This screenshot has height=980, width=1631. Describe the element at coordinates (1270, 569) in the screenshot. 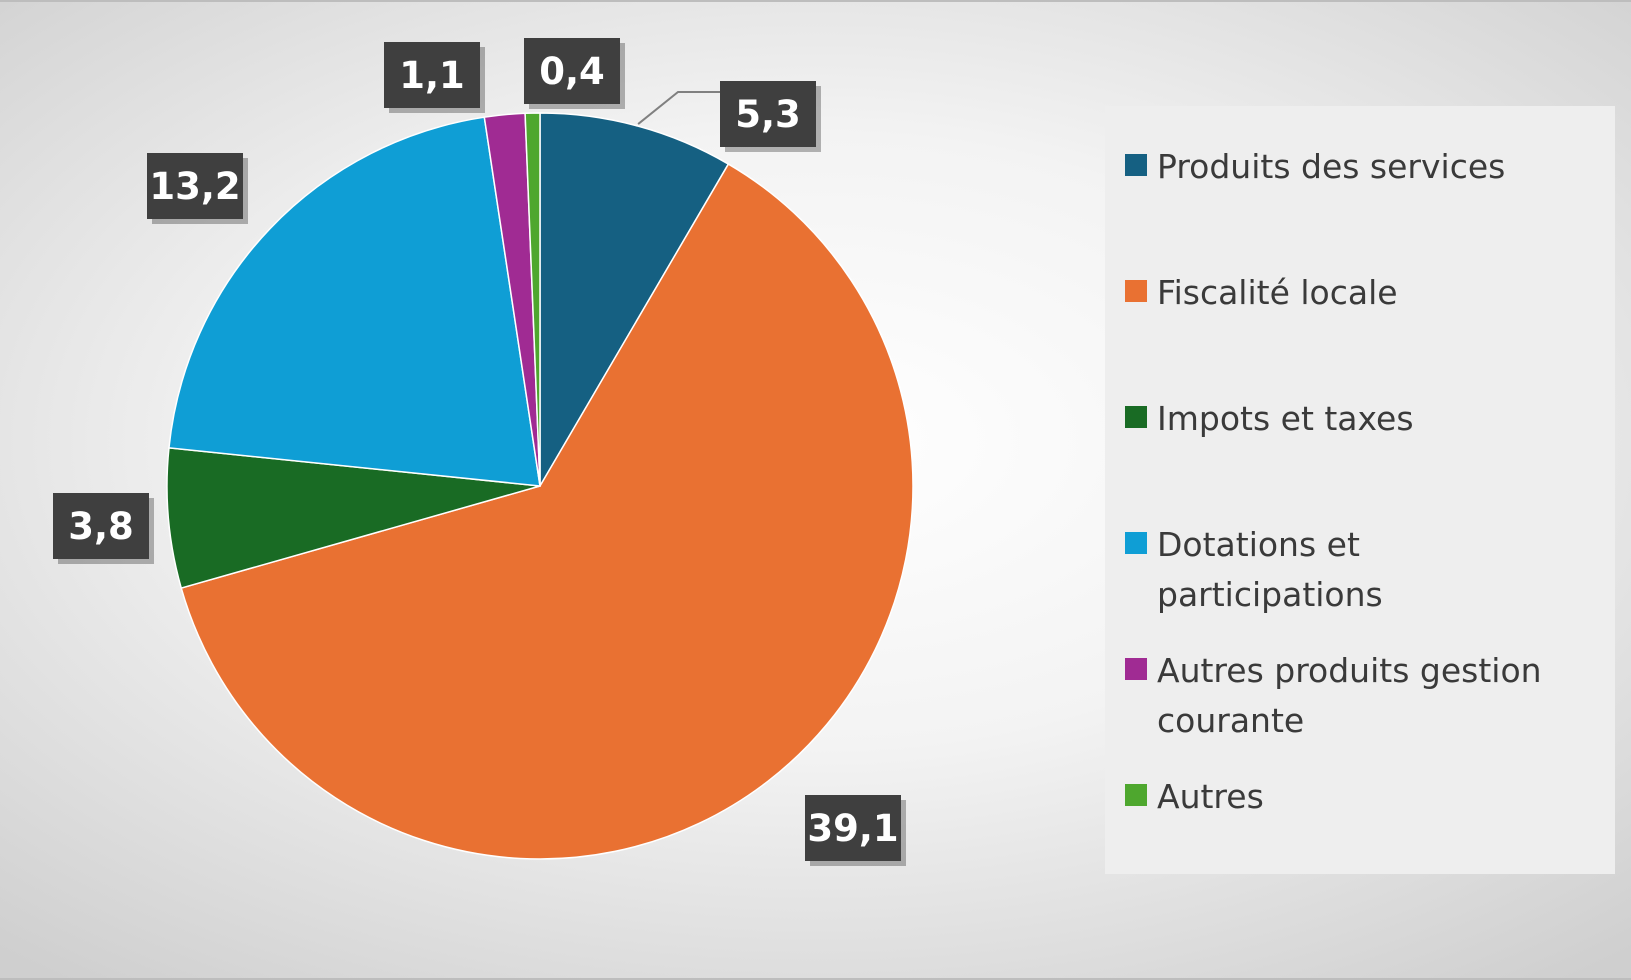

I see `legend-label: Dotations et participations` at that location.